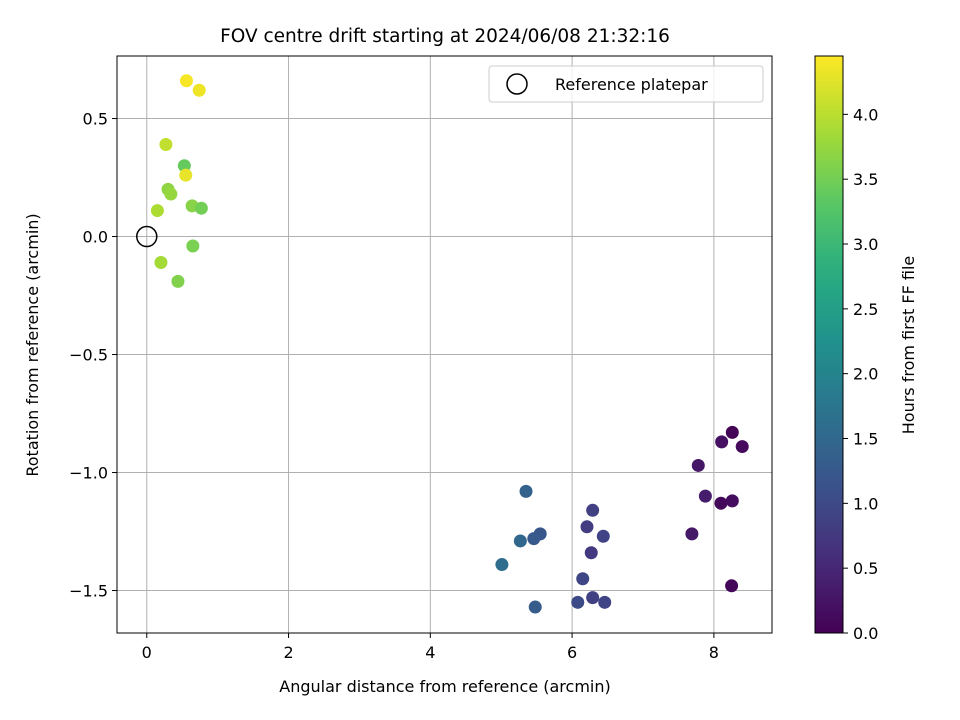  I want to click on colorbar-label: Hours from first FF file, so click(908, 345).